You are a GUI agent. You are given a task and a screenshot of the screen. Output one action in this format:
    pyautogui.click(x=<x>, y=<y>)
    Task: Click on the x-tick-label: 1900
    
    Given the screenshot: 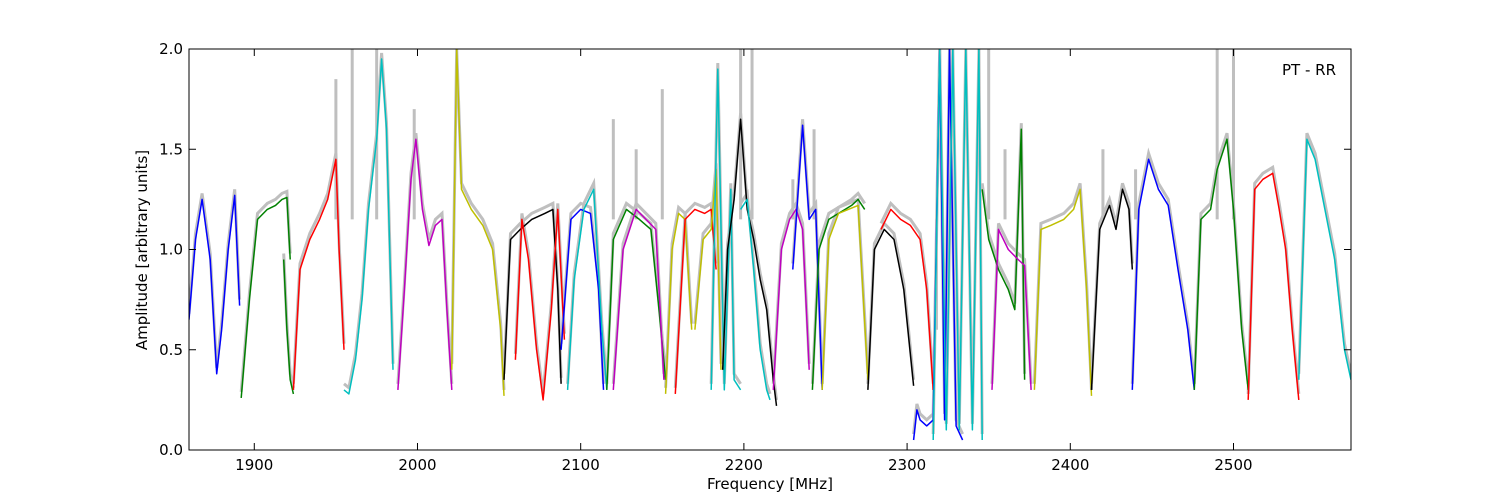 What is the action you would take?
    pyautogui.click(x=254, y=465)
    